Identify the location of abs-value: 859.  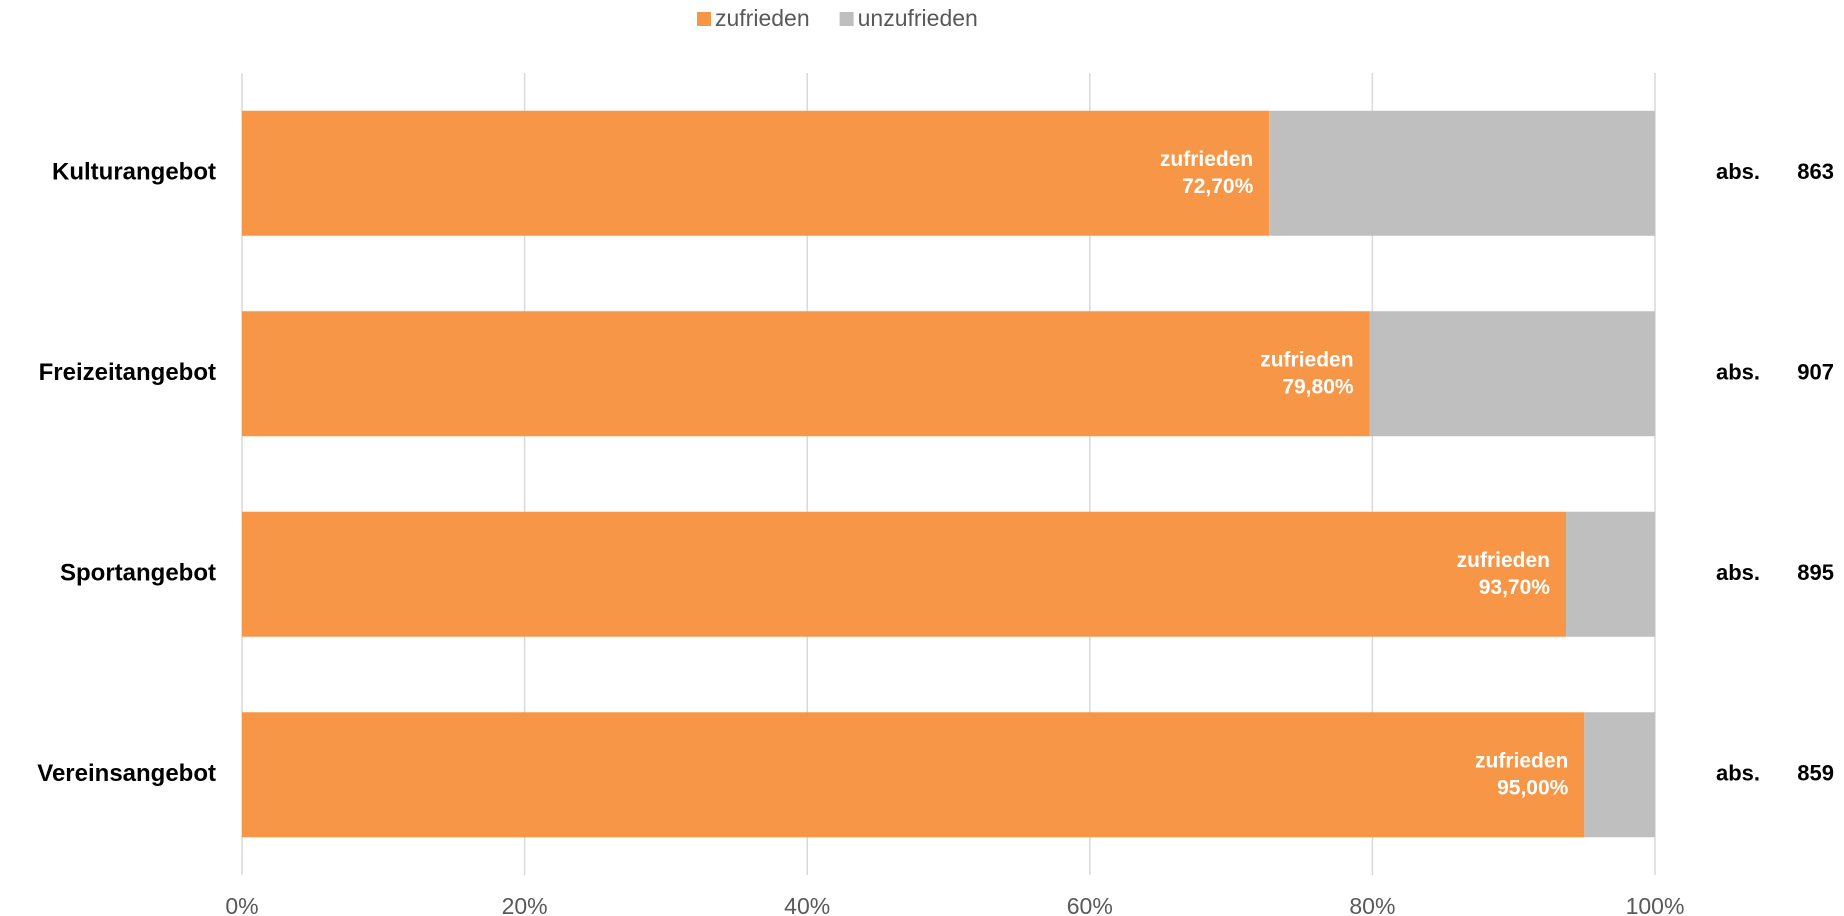
(1815, 773).